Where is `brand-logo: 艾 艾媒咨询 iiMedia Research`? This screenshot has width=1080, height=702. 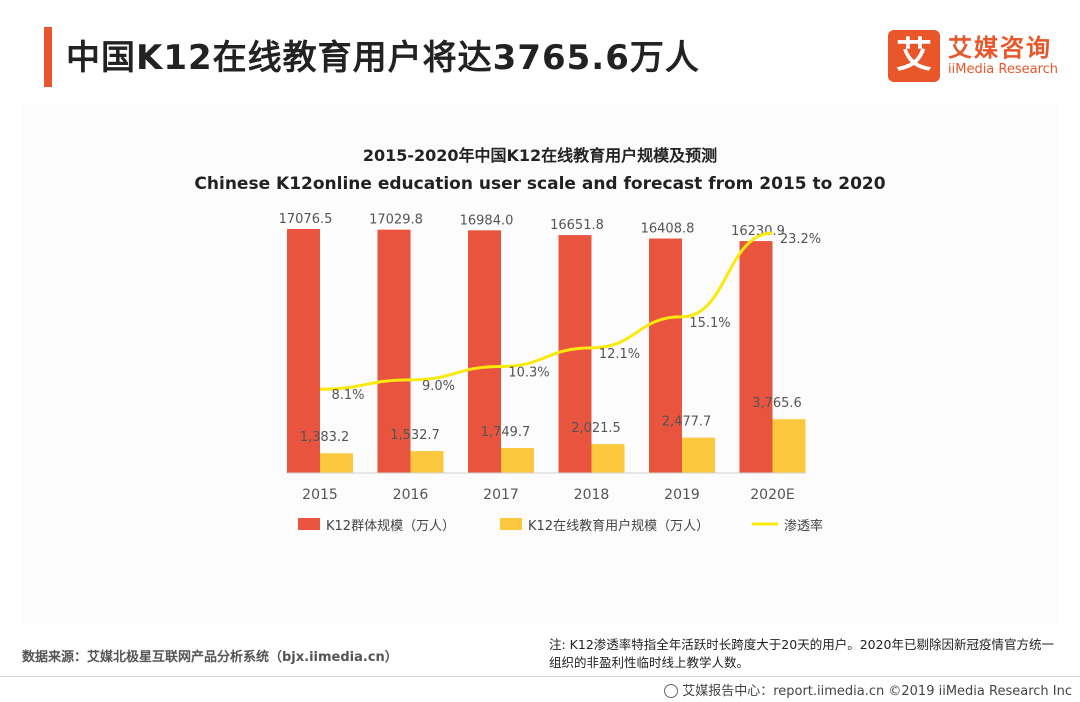 brand-logo: 艾 艾媒咨询 iiMedia Research is located at coordinates (973, 58).